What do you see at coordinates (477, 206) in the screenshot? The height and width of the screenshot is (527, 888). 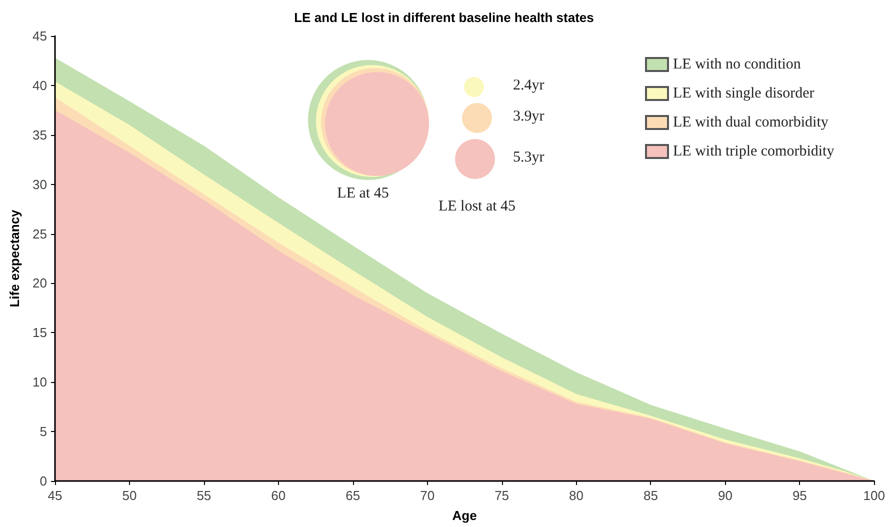 I see `annotation: LE lost at 45` at bounding box center [477, 206].